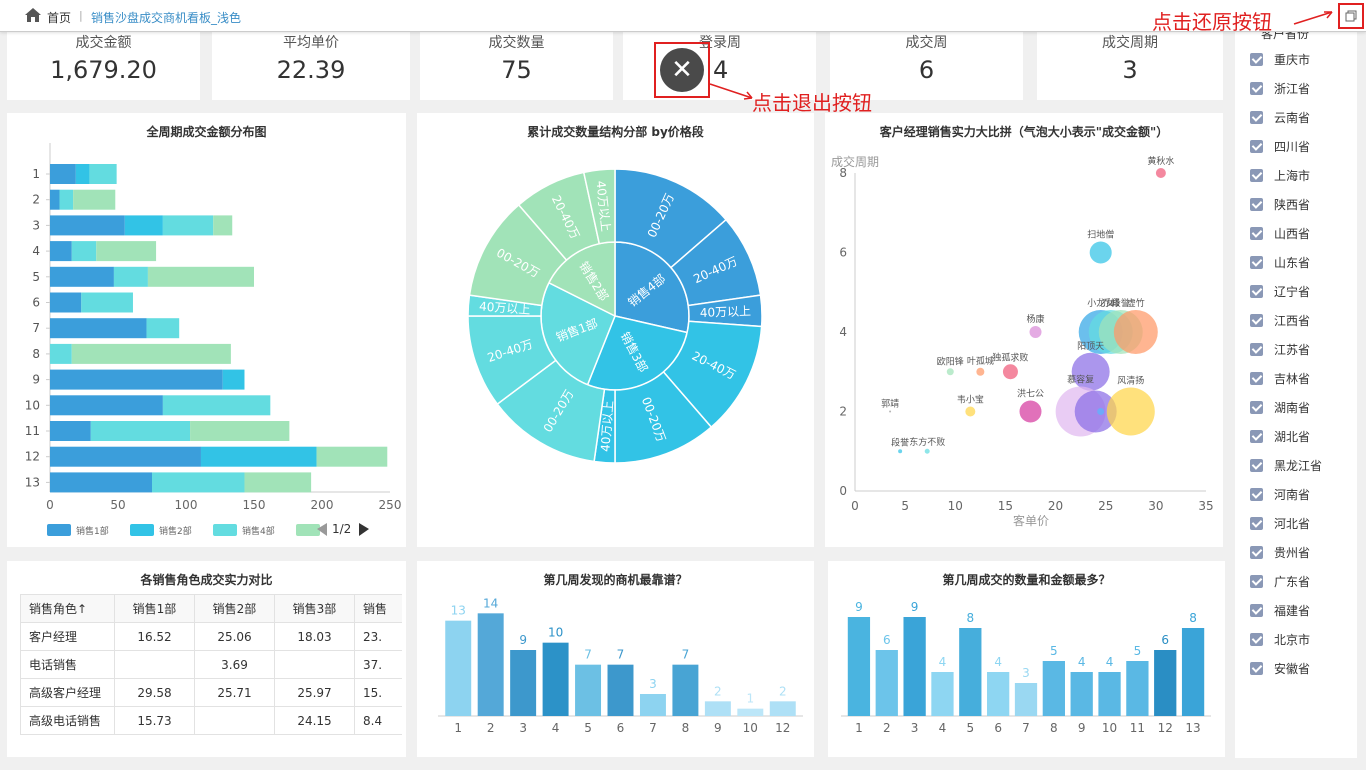 This screenshot has height=770, width=1366. Describe the element at coordinates (1280, 88) in the screenshot. I see `province-checkbox-item: 浙江省` at that location.